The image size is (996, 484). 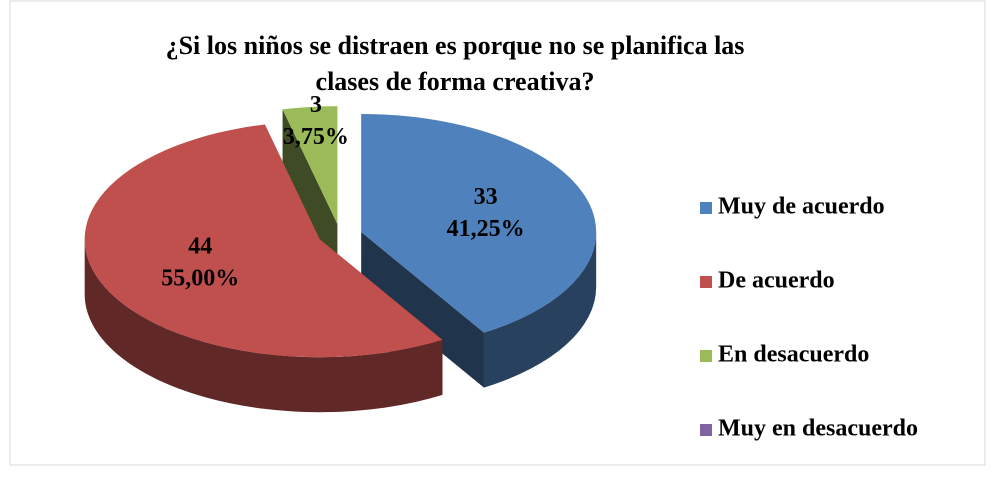 What do you see at coordinates (793, 355) in the screenshot?
I see `legend-label: En desacuerdo` at bounding box center [793, 355].